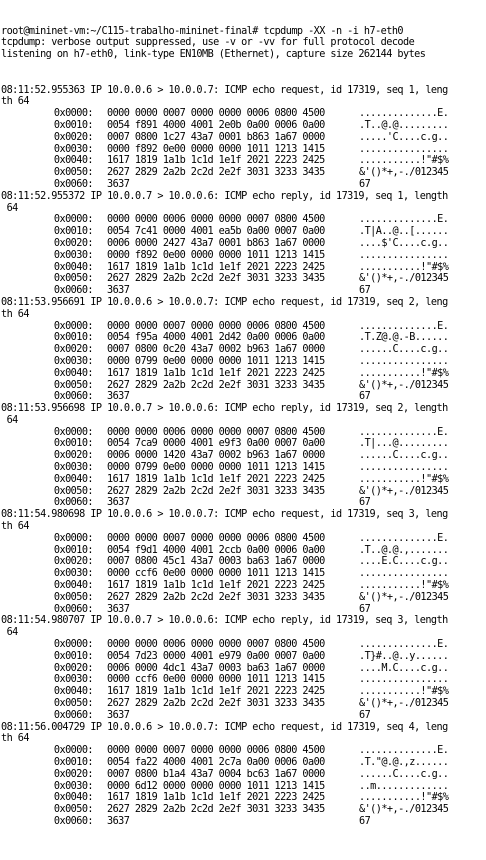 This screenshot has height=860, width=486. What do you see at coordinates (226, 551) in the screenshot?
I see `hex-bytes: 0054 f9d1 4000 4001 2ccb 0a00 0006 0a00` at bounding box center [226, 551].